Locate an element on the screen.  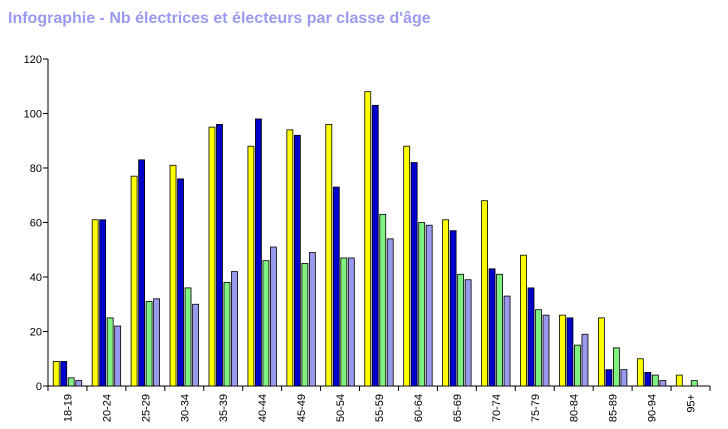
bar-75-79-s4 is located at coordinates (546, 350).